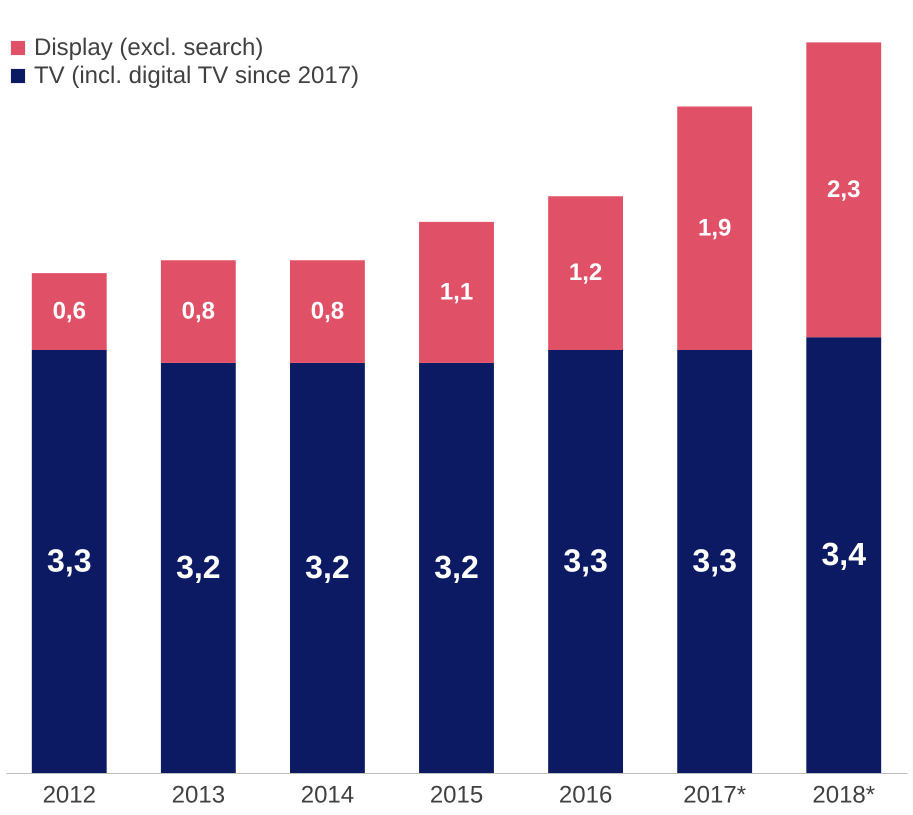 The image size is (913, 815). I want to click on data-label: 1,1, so click(457, 292).